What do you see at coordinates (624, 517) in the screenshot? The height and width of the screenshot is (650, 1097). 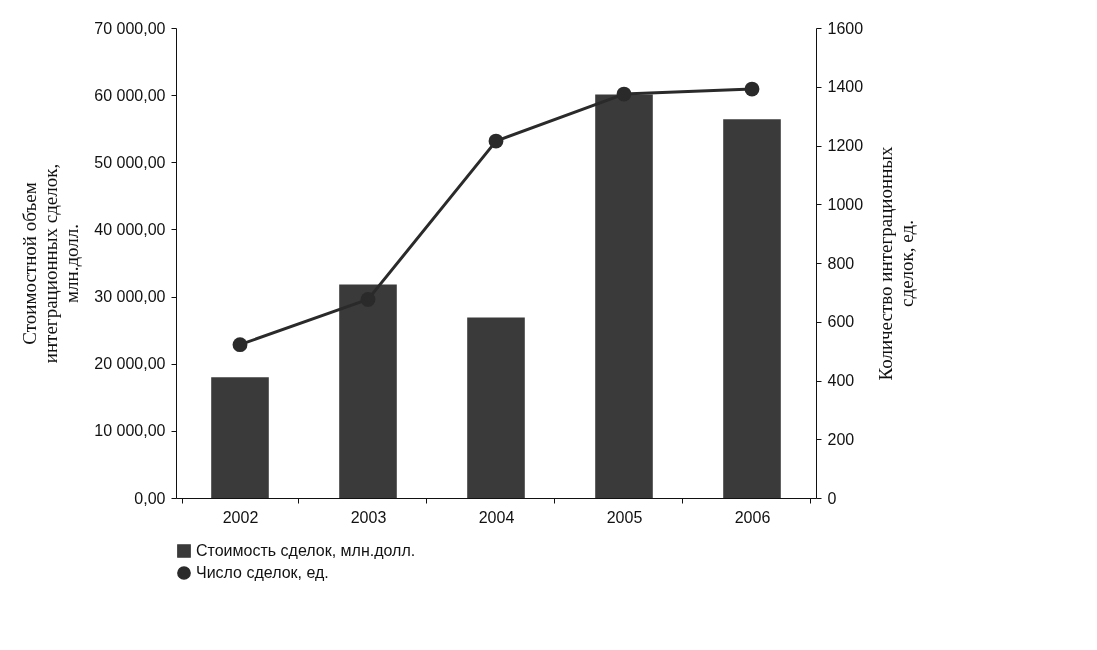 I see `x-tick-label: 2005` at bounding box center [624, 517].